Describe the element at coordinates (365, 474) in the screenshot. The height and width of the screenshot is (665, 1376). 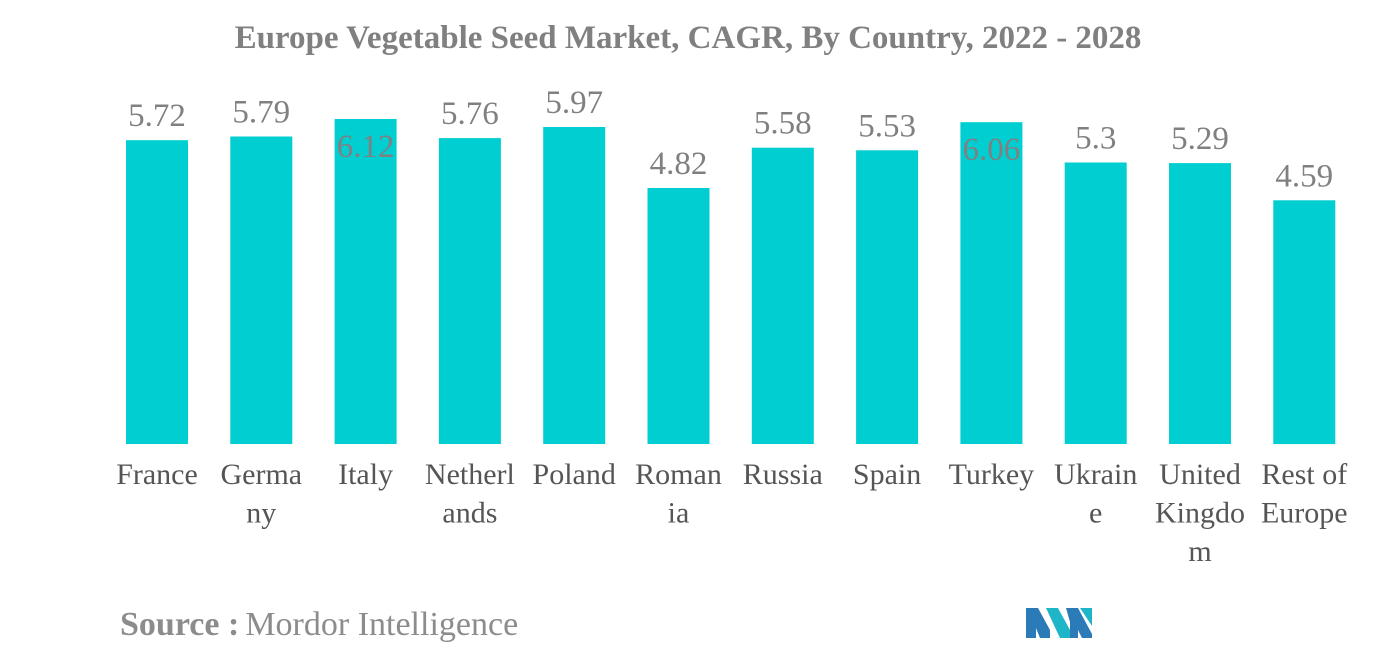
I see `category-label: Italy` at that location.